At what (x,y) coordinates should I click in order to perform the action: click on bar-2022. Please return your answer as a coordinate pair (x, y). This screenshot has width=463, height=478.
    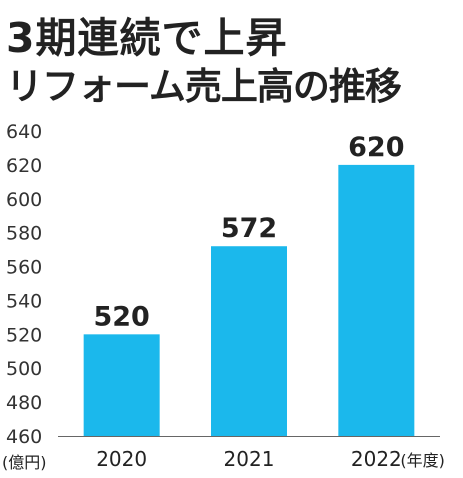
    Looking at the image, I should click on (376, 300).